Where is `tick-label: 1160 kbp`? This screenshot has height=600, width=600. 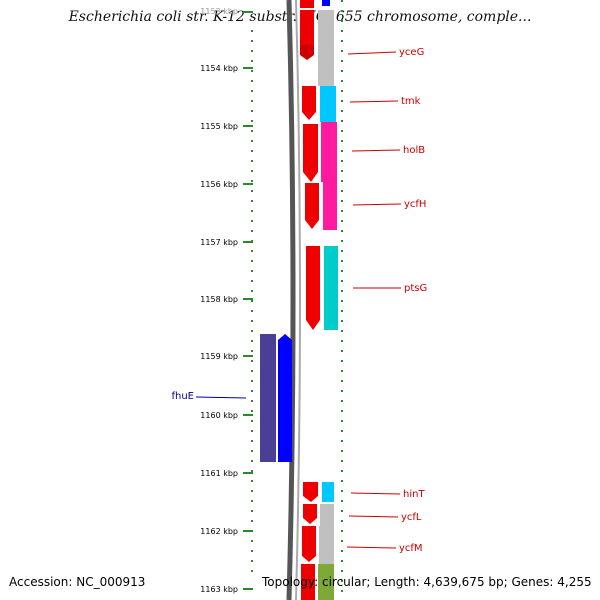 tick-label: 1160 kbp is located at coordinates (219, 415).